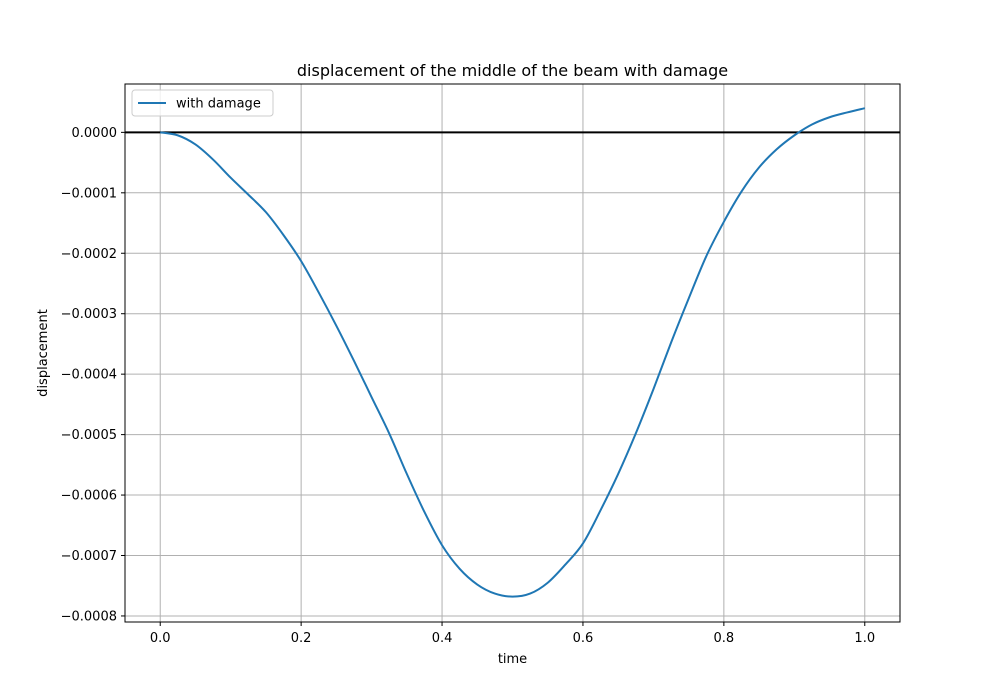  Describe the element at coordinates (89, 254) in the screenshot. I see `y-tick-label: −0.0002` at that location.